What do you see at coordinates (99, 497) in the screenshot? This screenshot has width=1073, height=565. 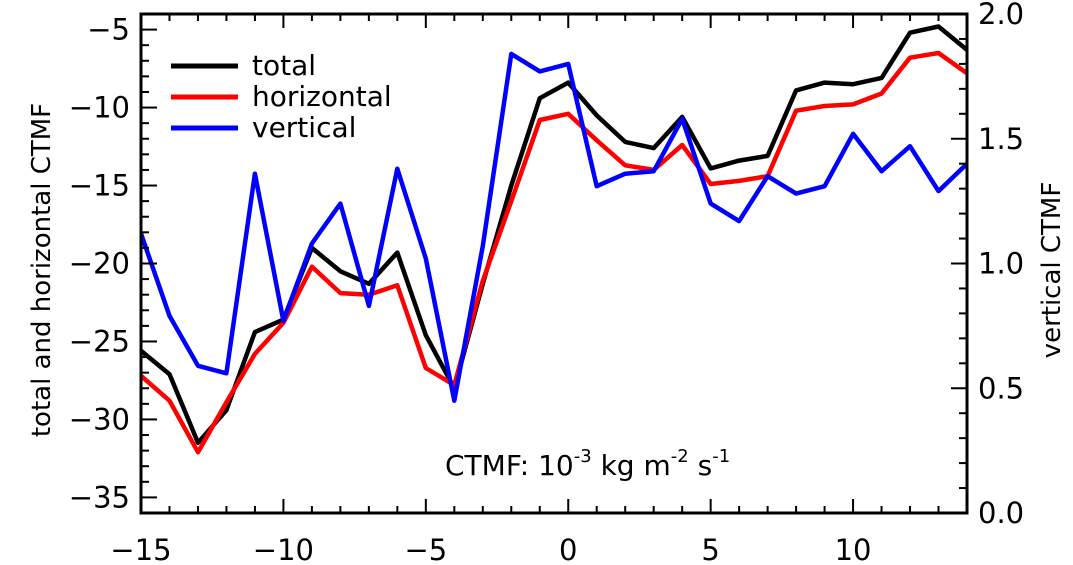 I see `y-tick-label: −35` at bounding box center [99, 497].